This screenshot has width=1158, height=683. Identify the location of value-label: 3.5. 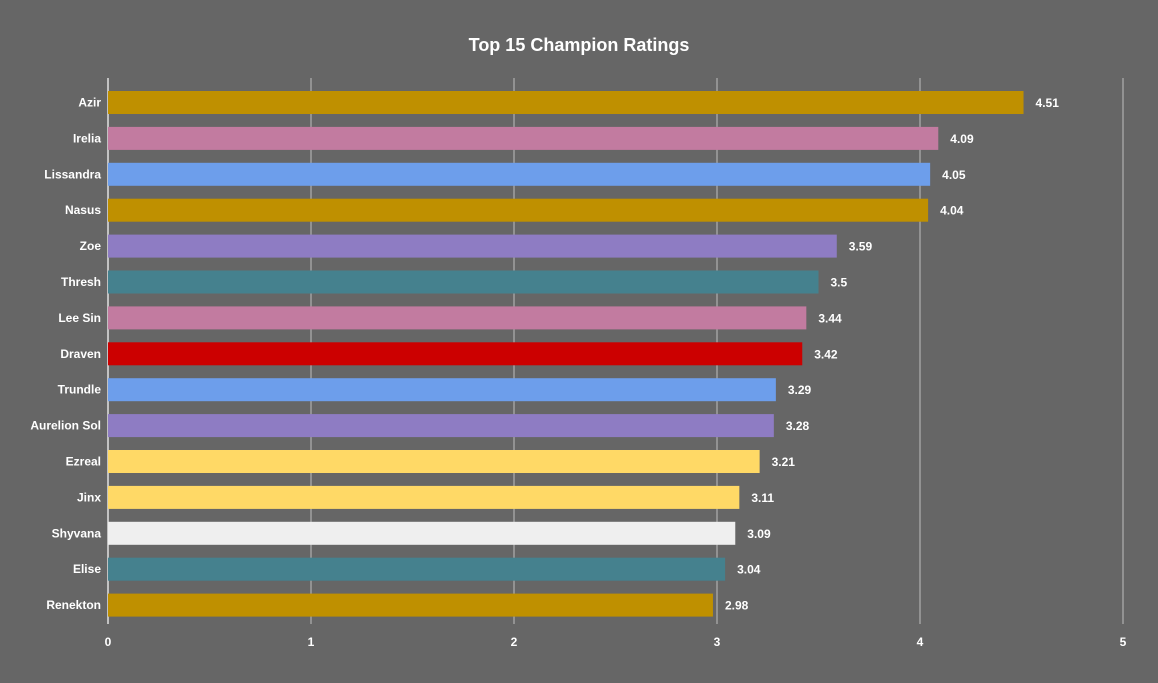
(839, 283).